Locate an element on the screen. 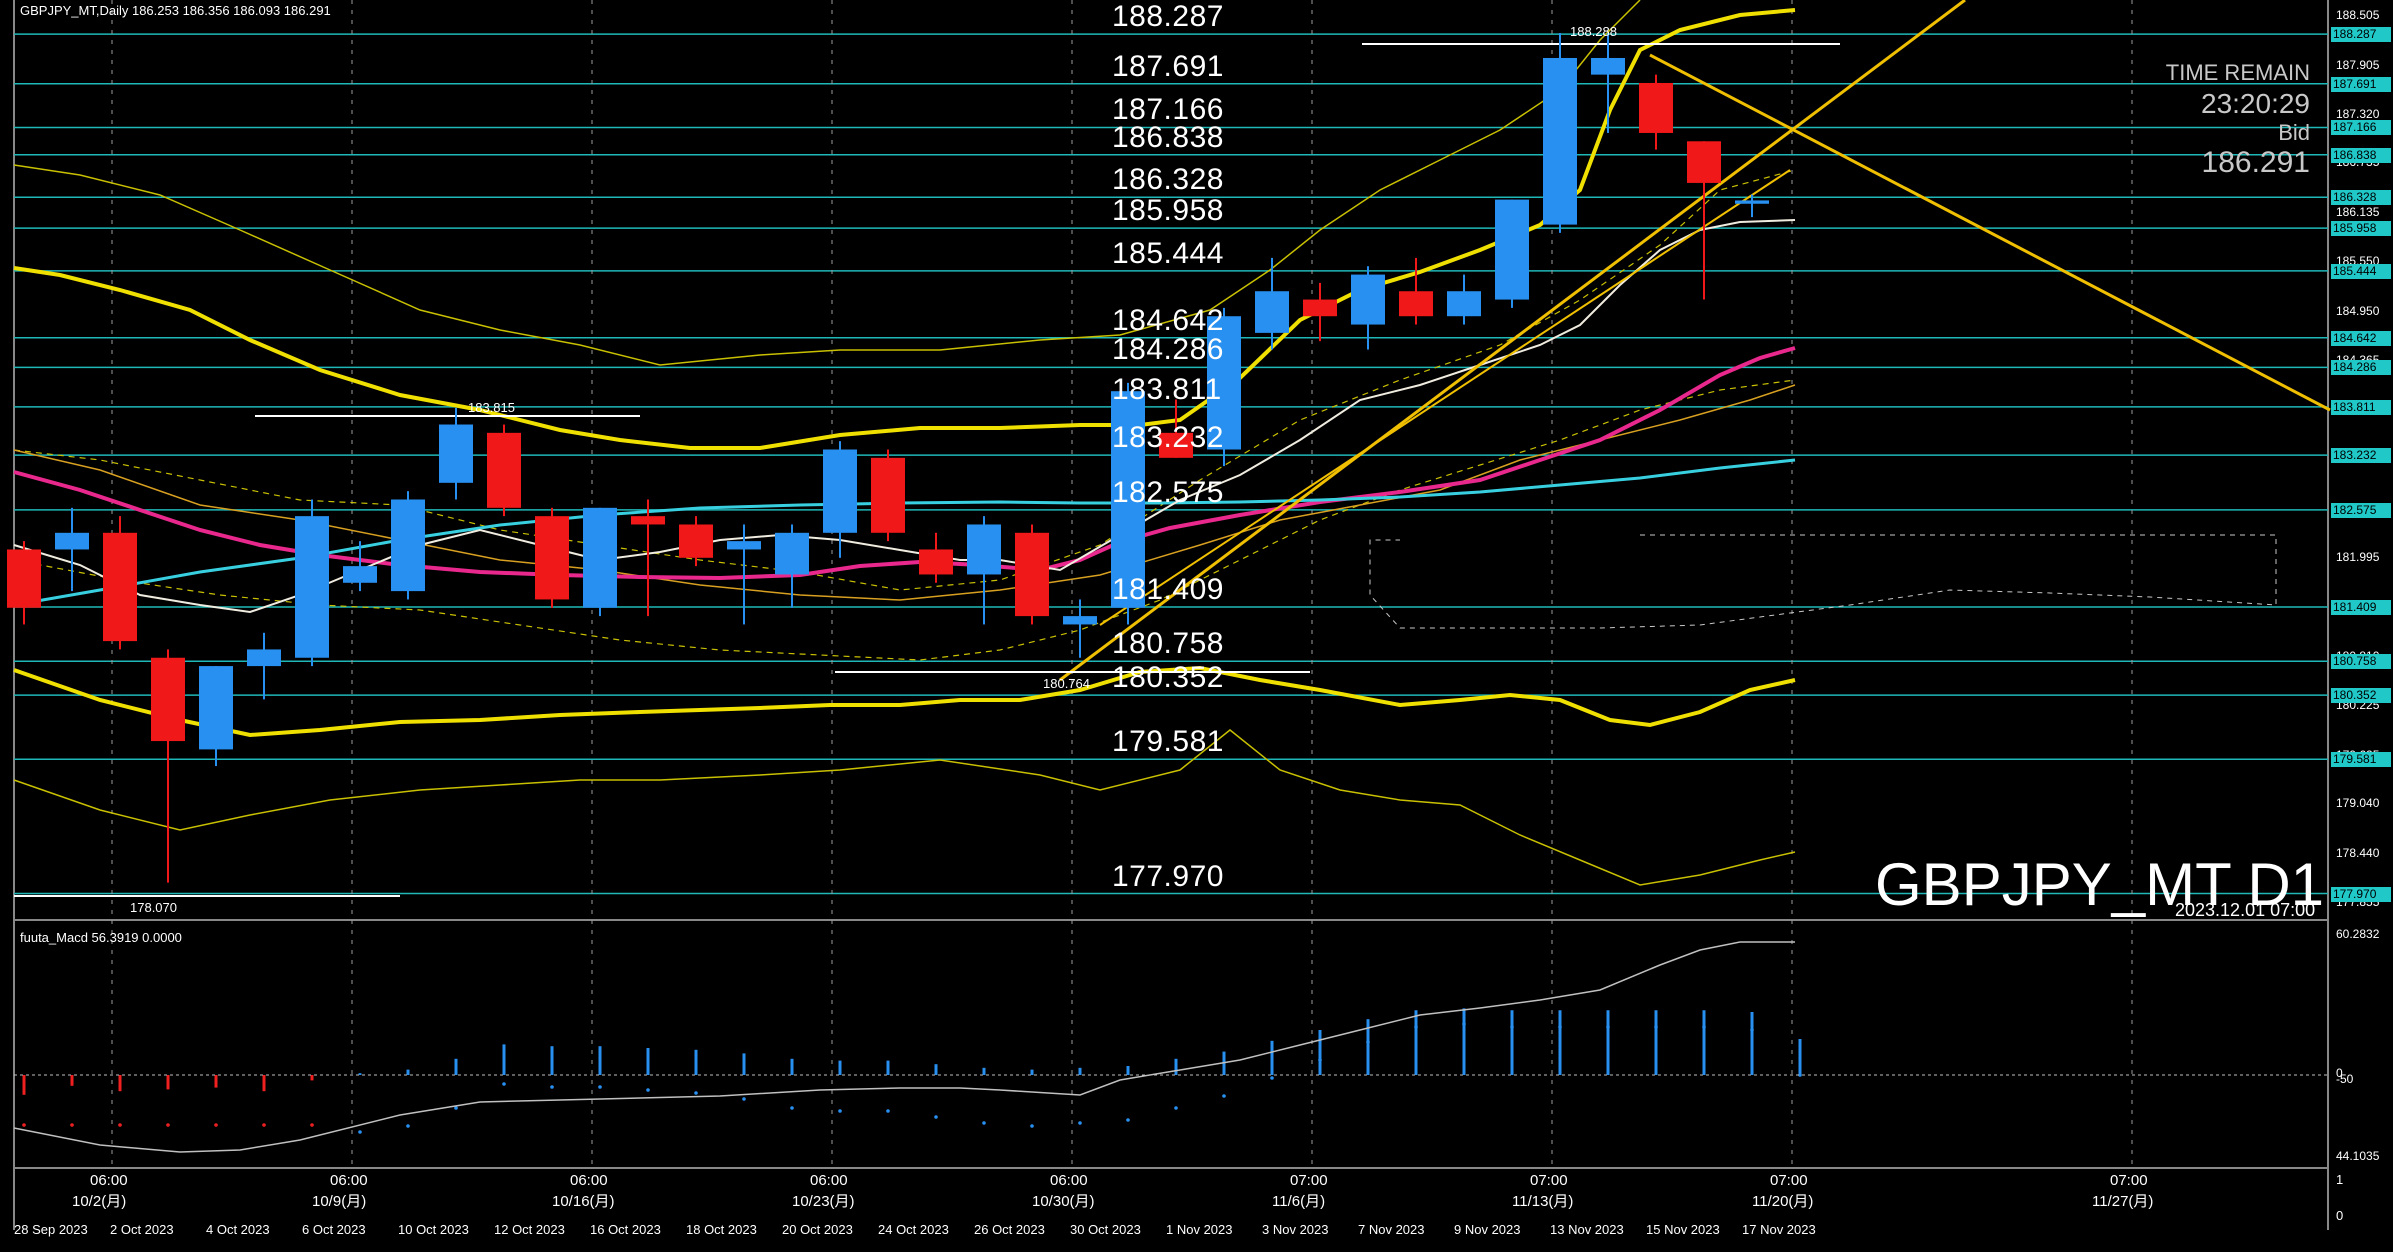 The width and height of the screenshot is (2393, 1252). level-price-tag: 187.691 is located at coordinates (2361, 84).